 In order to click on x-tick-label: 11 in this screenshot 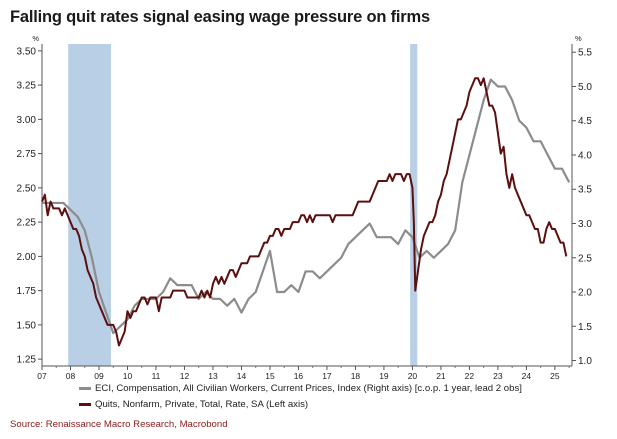, I will do `click(156, 376)`.